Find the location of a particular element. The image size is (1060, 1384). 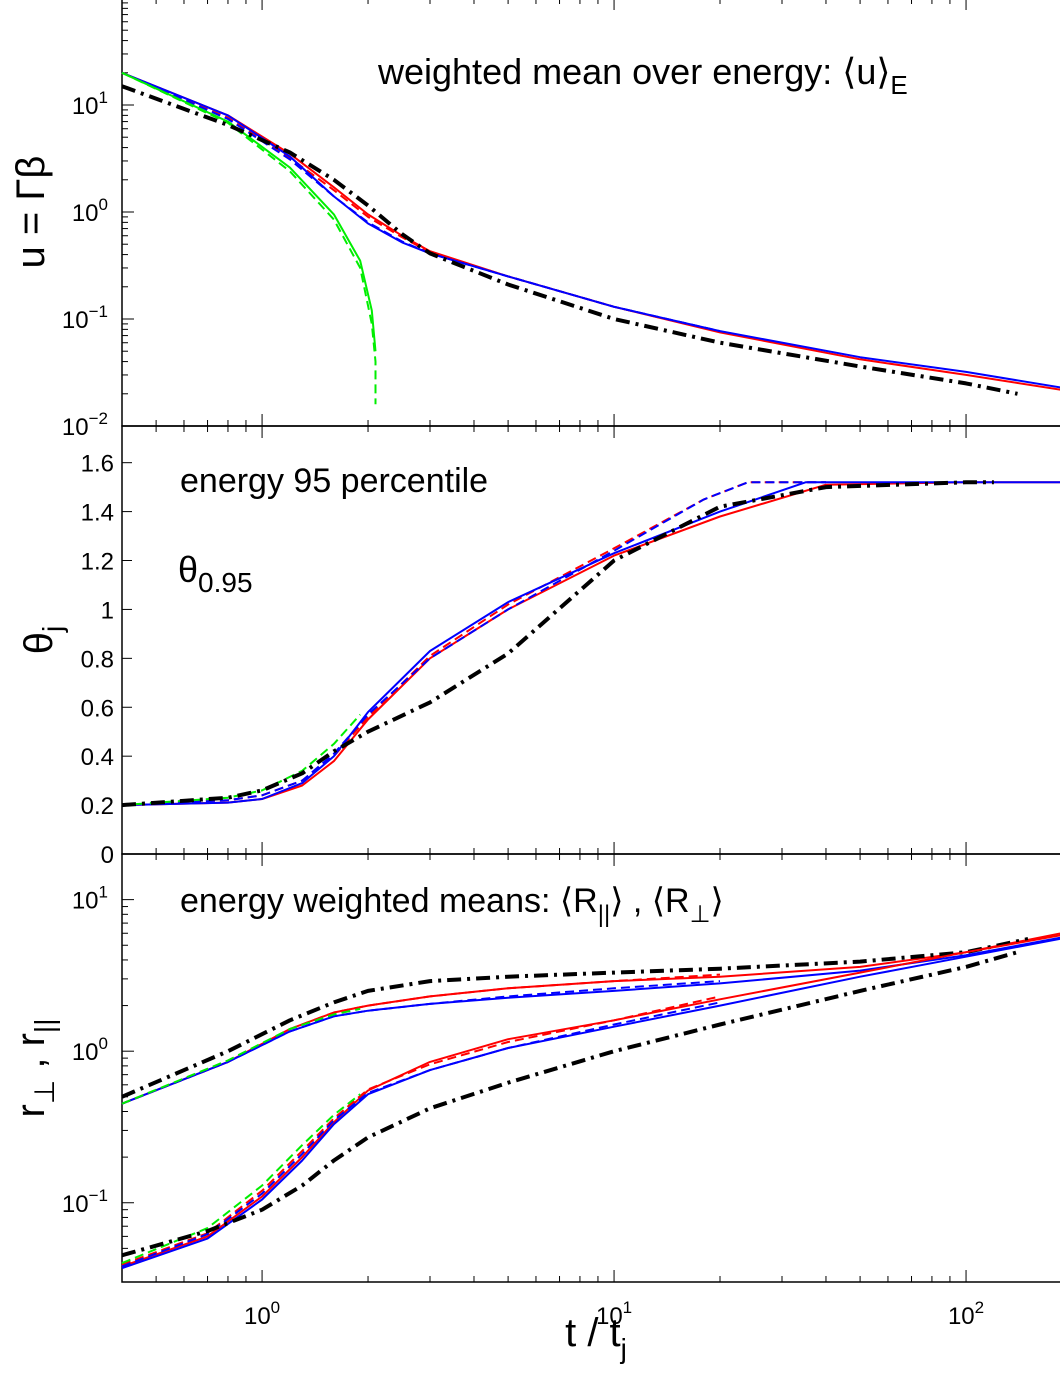

panel-middle-annotation-theta-main: θ is located at coordinates (188, 569).